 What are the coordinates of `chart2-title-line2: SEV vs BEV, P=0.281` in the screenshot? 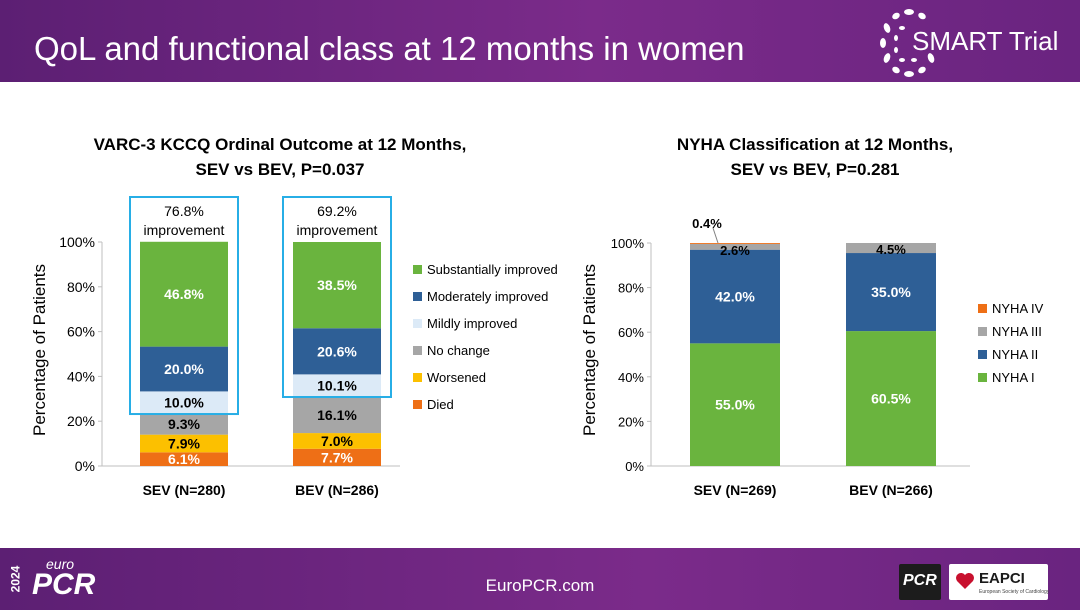 It's located at (815, 169).